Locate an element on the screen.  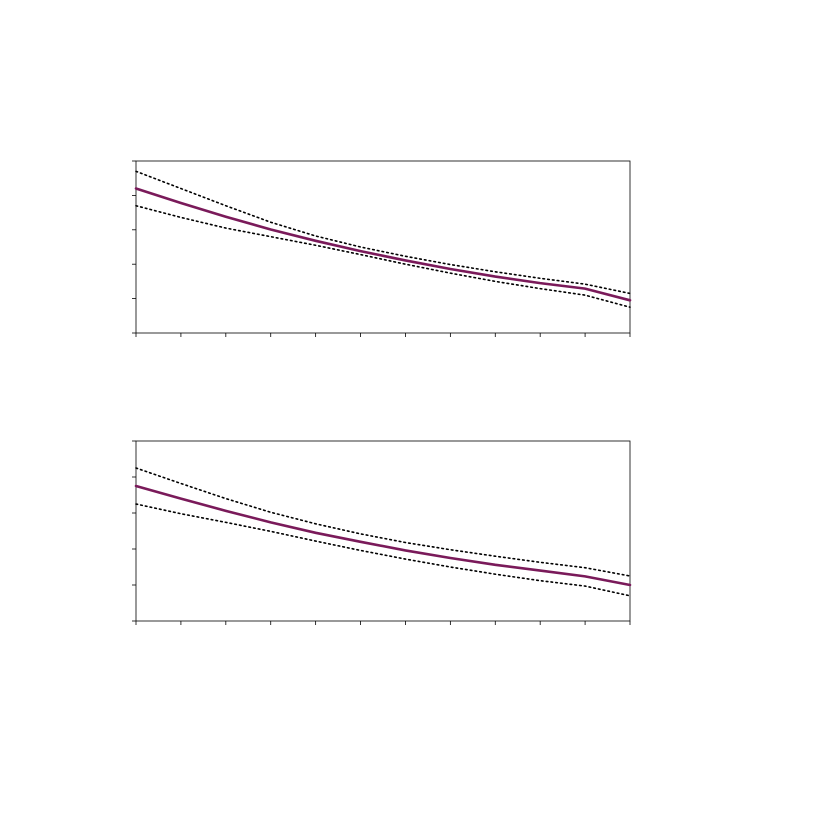
lower-bound-line is located at coordinates (383, 550).